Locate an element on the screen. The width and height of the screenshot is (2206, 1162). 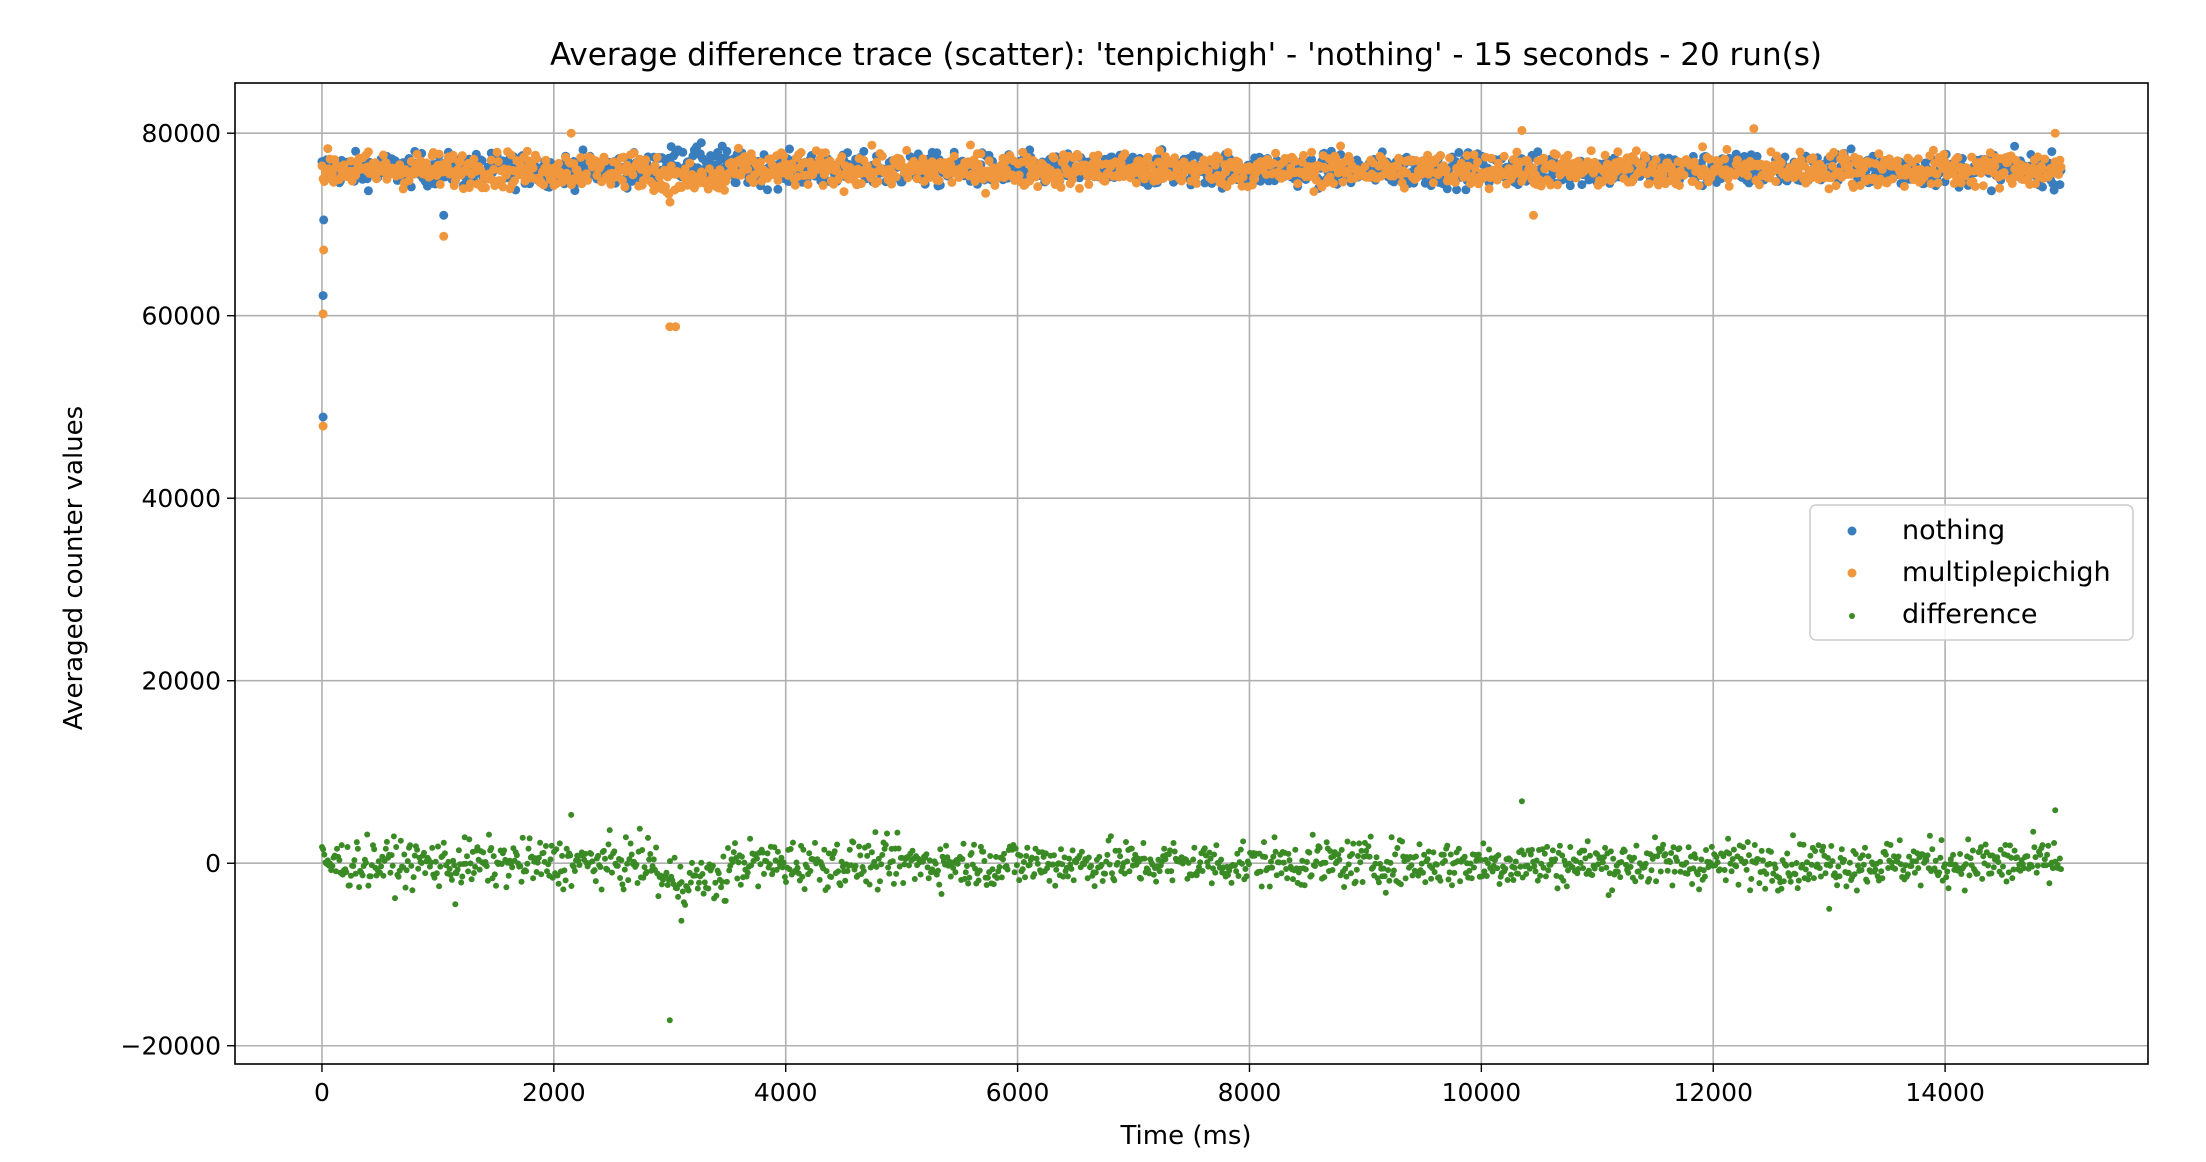
outlier-point-difference is located at coordinates (455, 904).